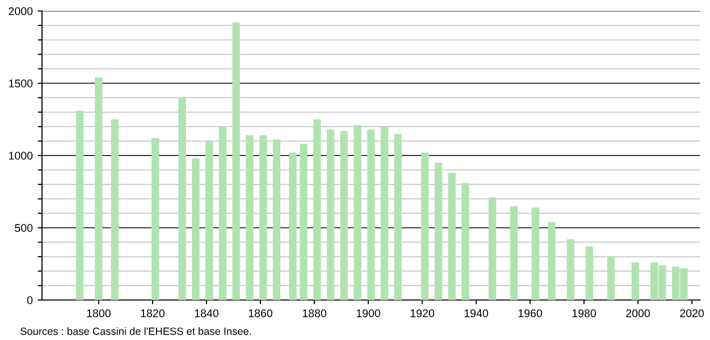 The image size is (710, 340). I want to click on x-tick-label: 1840, so click(206, 313).